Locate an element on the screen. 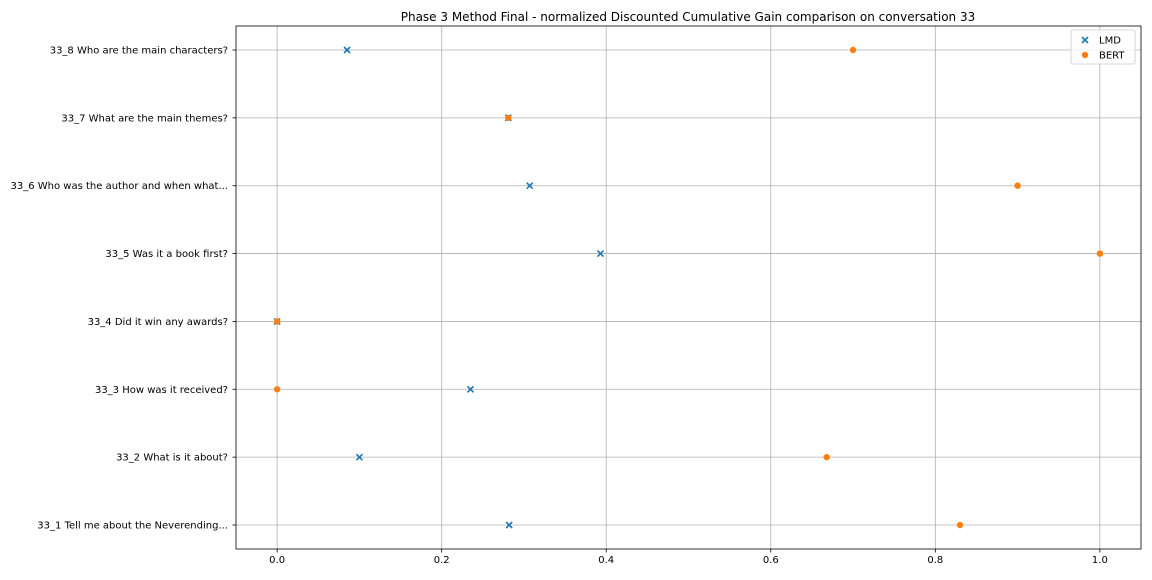  y-tick-label: 33_7 What are the main themes? is located at coordinates (144, 118).